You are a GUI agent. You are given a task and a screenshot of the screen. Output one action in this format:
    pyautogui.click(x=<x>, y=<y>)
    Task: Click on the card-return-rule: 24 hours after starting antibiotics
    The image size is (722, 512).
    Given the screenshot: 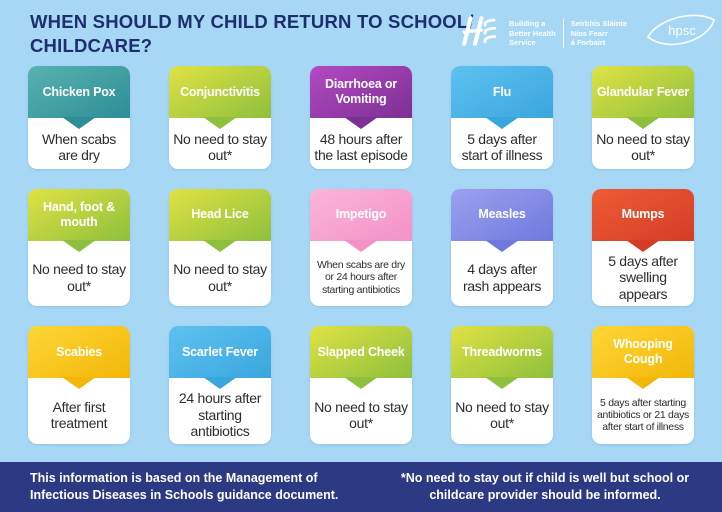 What is the action you would take?
    pyautogui.click(x=220, y=415)
    